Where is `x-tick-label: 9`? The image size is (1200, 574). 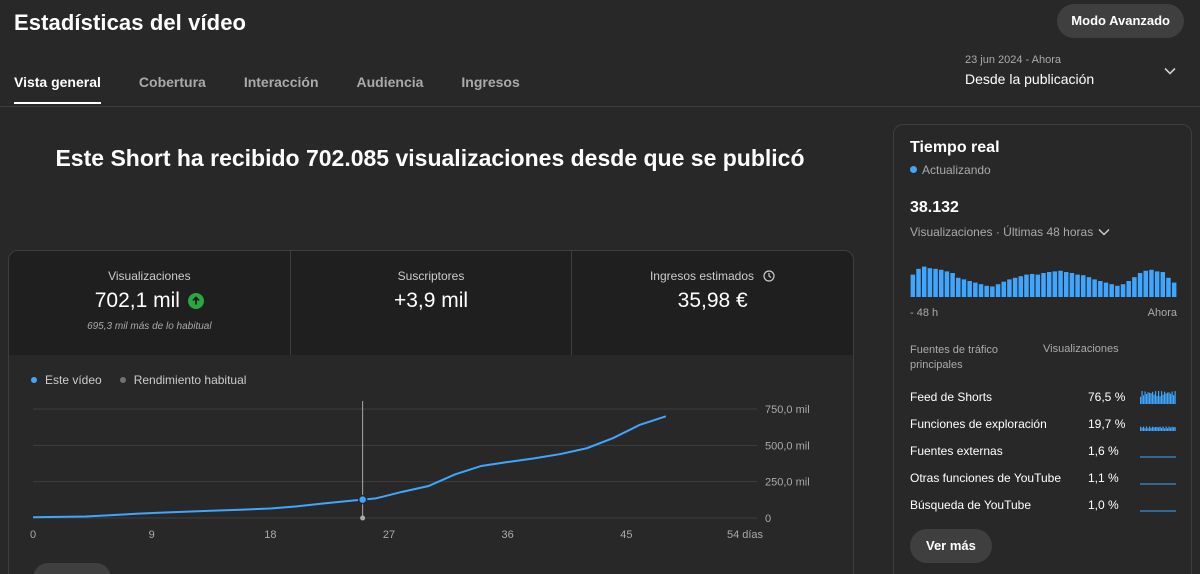 x-tick-label: 9 is located at coordinates (152, 535).